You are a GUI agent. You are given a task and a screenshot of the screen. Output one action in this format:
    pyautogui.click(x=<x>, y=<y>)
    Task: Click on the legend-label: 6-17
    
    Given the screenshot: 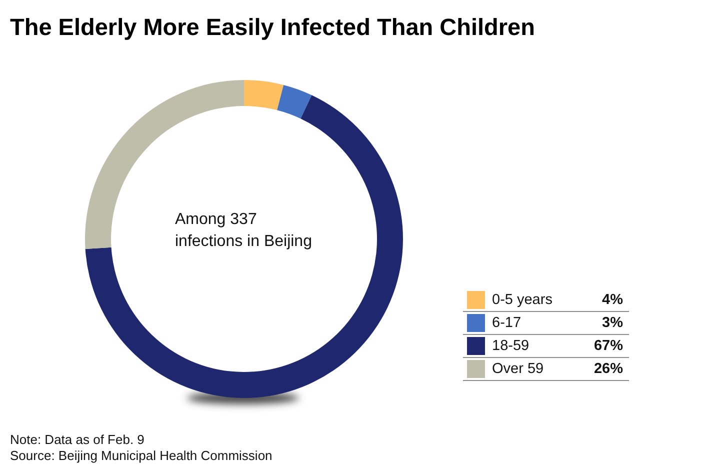 What is the action you would take?
    pyautogui.click(x=507, y=323)
    